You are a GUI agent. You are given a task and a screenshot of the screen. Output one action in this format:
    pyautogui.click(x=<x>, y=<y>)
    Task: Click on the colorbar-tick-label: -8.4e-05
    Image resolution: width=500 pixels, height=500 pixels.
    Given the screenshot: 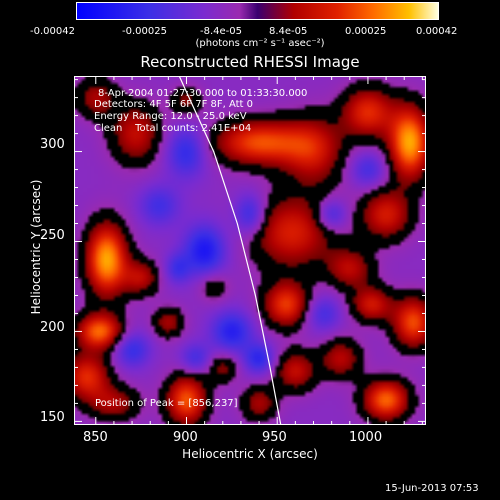 What is the action you would take?
    pyautogui.click(x=221, y=31)
    